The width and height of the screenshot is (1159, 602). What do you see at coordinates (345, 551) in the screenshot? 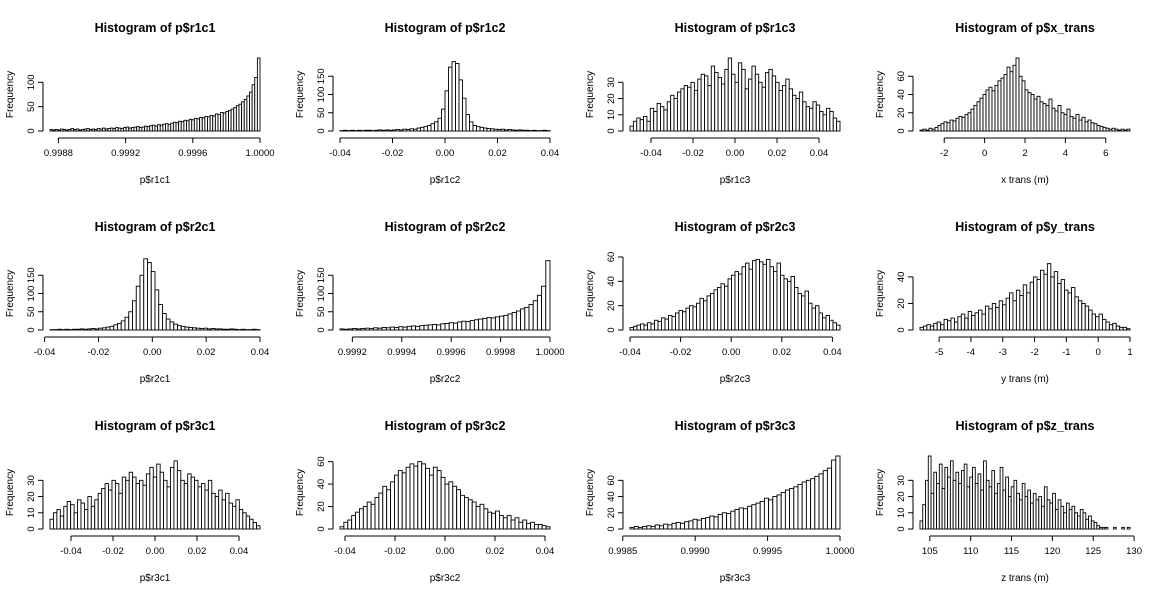
I see `x-tick-label: -0.04` at bounding box center [345, 551].